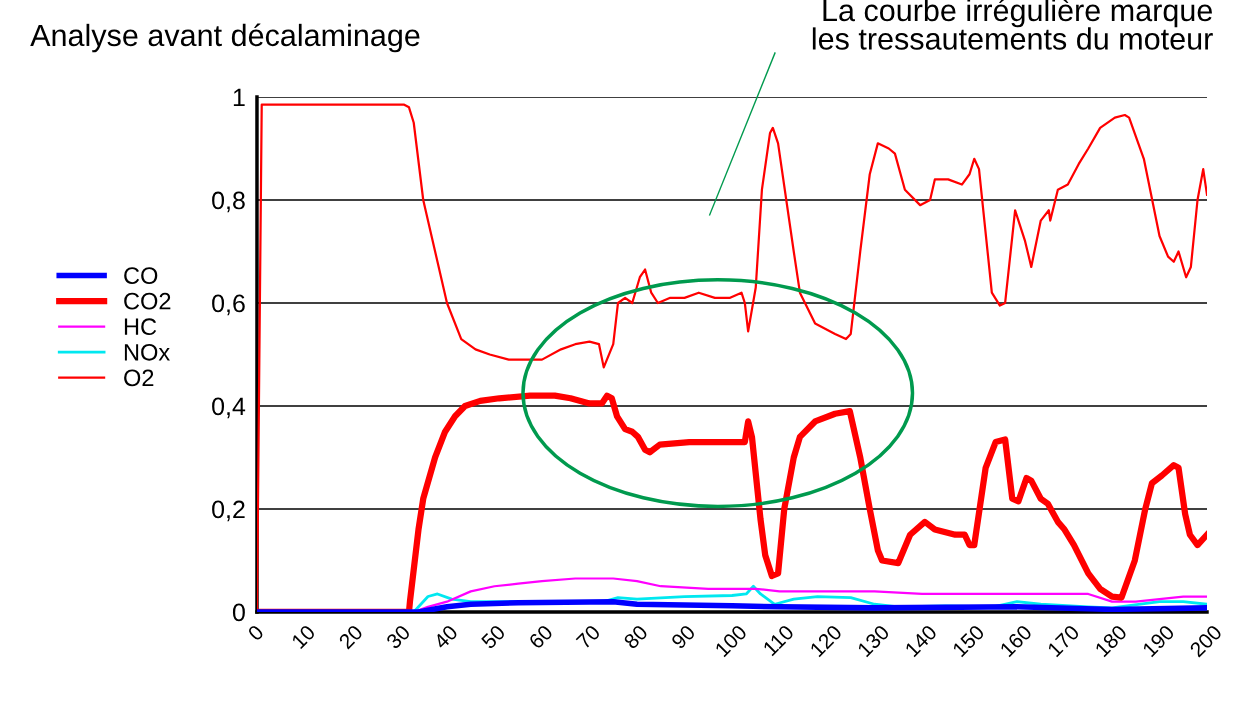 Image resolution: width=1256 pixels, height=707 pixels. Describe the element at coordinates (1063, 641) in the screenshot. I see `x-tick-label: 170` at that location.